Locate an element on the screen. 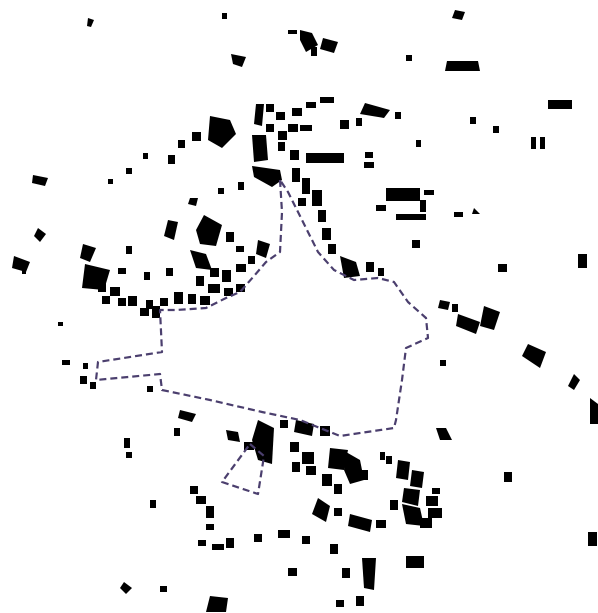 The image size is (598, 613). boundary-south-triangle is located at coordinates (243, 469).